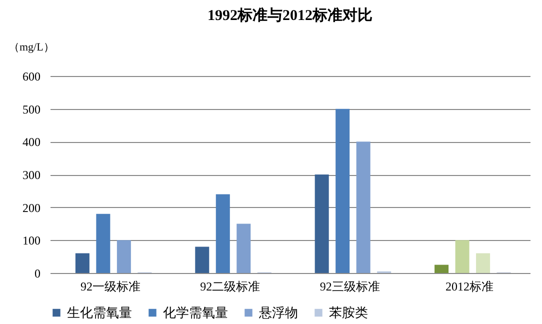 This screenshot has height=324, width=542. Describe the element at coordinates (348, 312) in the screenshot. I see `legend-label: 苯胺类` at that location.